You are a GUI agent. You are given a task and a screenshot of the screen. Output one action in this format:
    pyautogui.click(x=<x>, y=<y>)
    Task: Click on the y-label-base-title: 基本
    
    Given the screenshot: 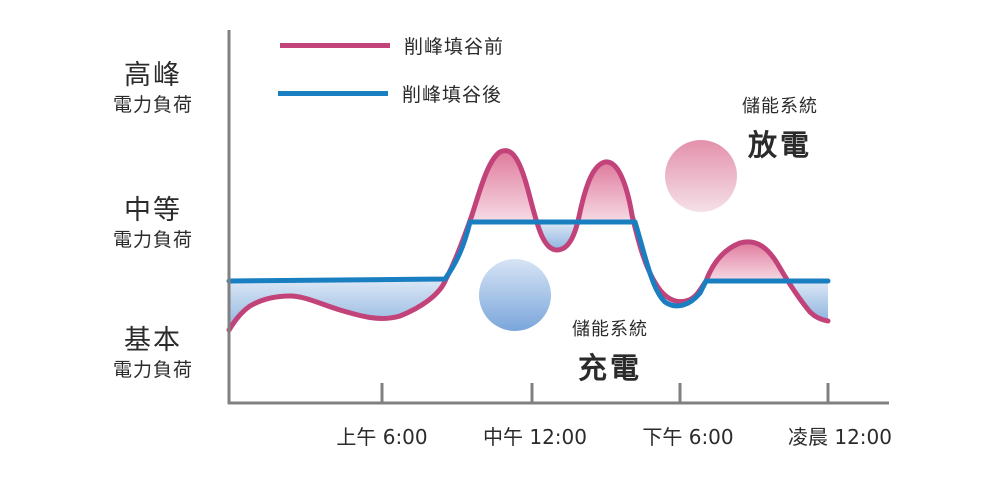 What is the action you would take?
    pyautogui.click(x=153, y=340)
    